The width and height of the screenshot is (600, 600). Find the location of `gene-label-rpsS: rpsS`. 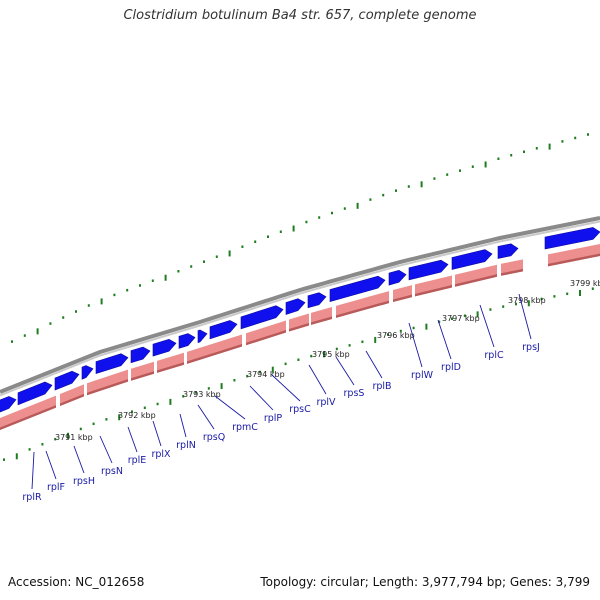

gene-label-rpsS: rpsS is located at coordinates (354, 393).